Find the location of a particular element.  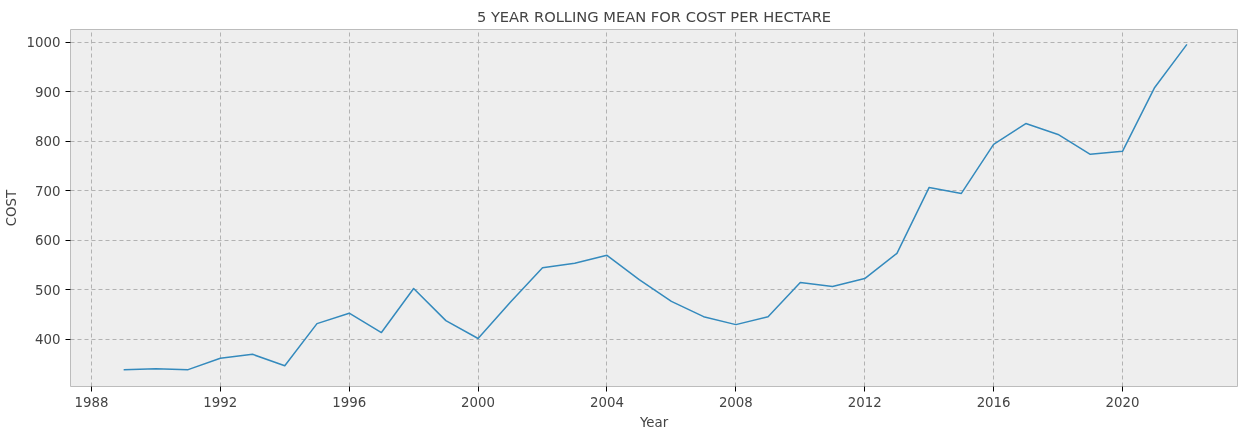

y-axis-title: COST is located at coordinates (11, 207).